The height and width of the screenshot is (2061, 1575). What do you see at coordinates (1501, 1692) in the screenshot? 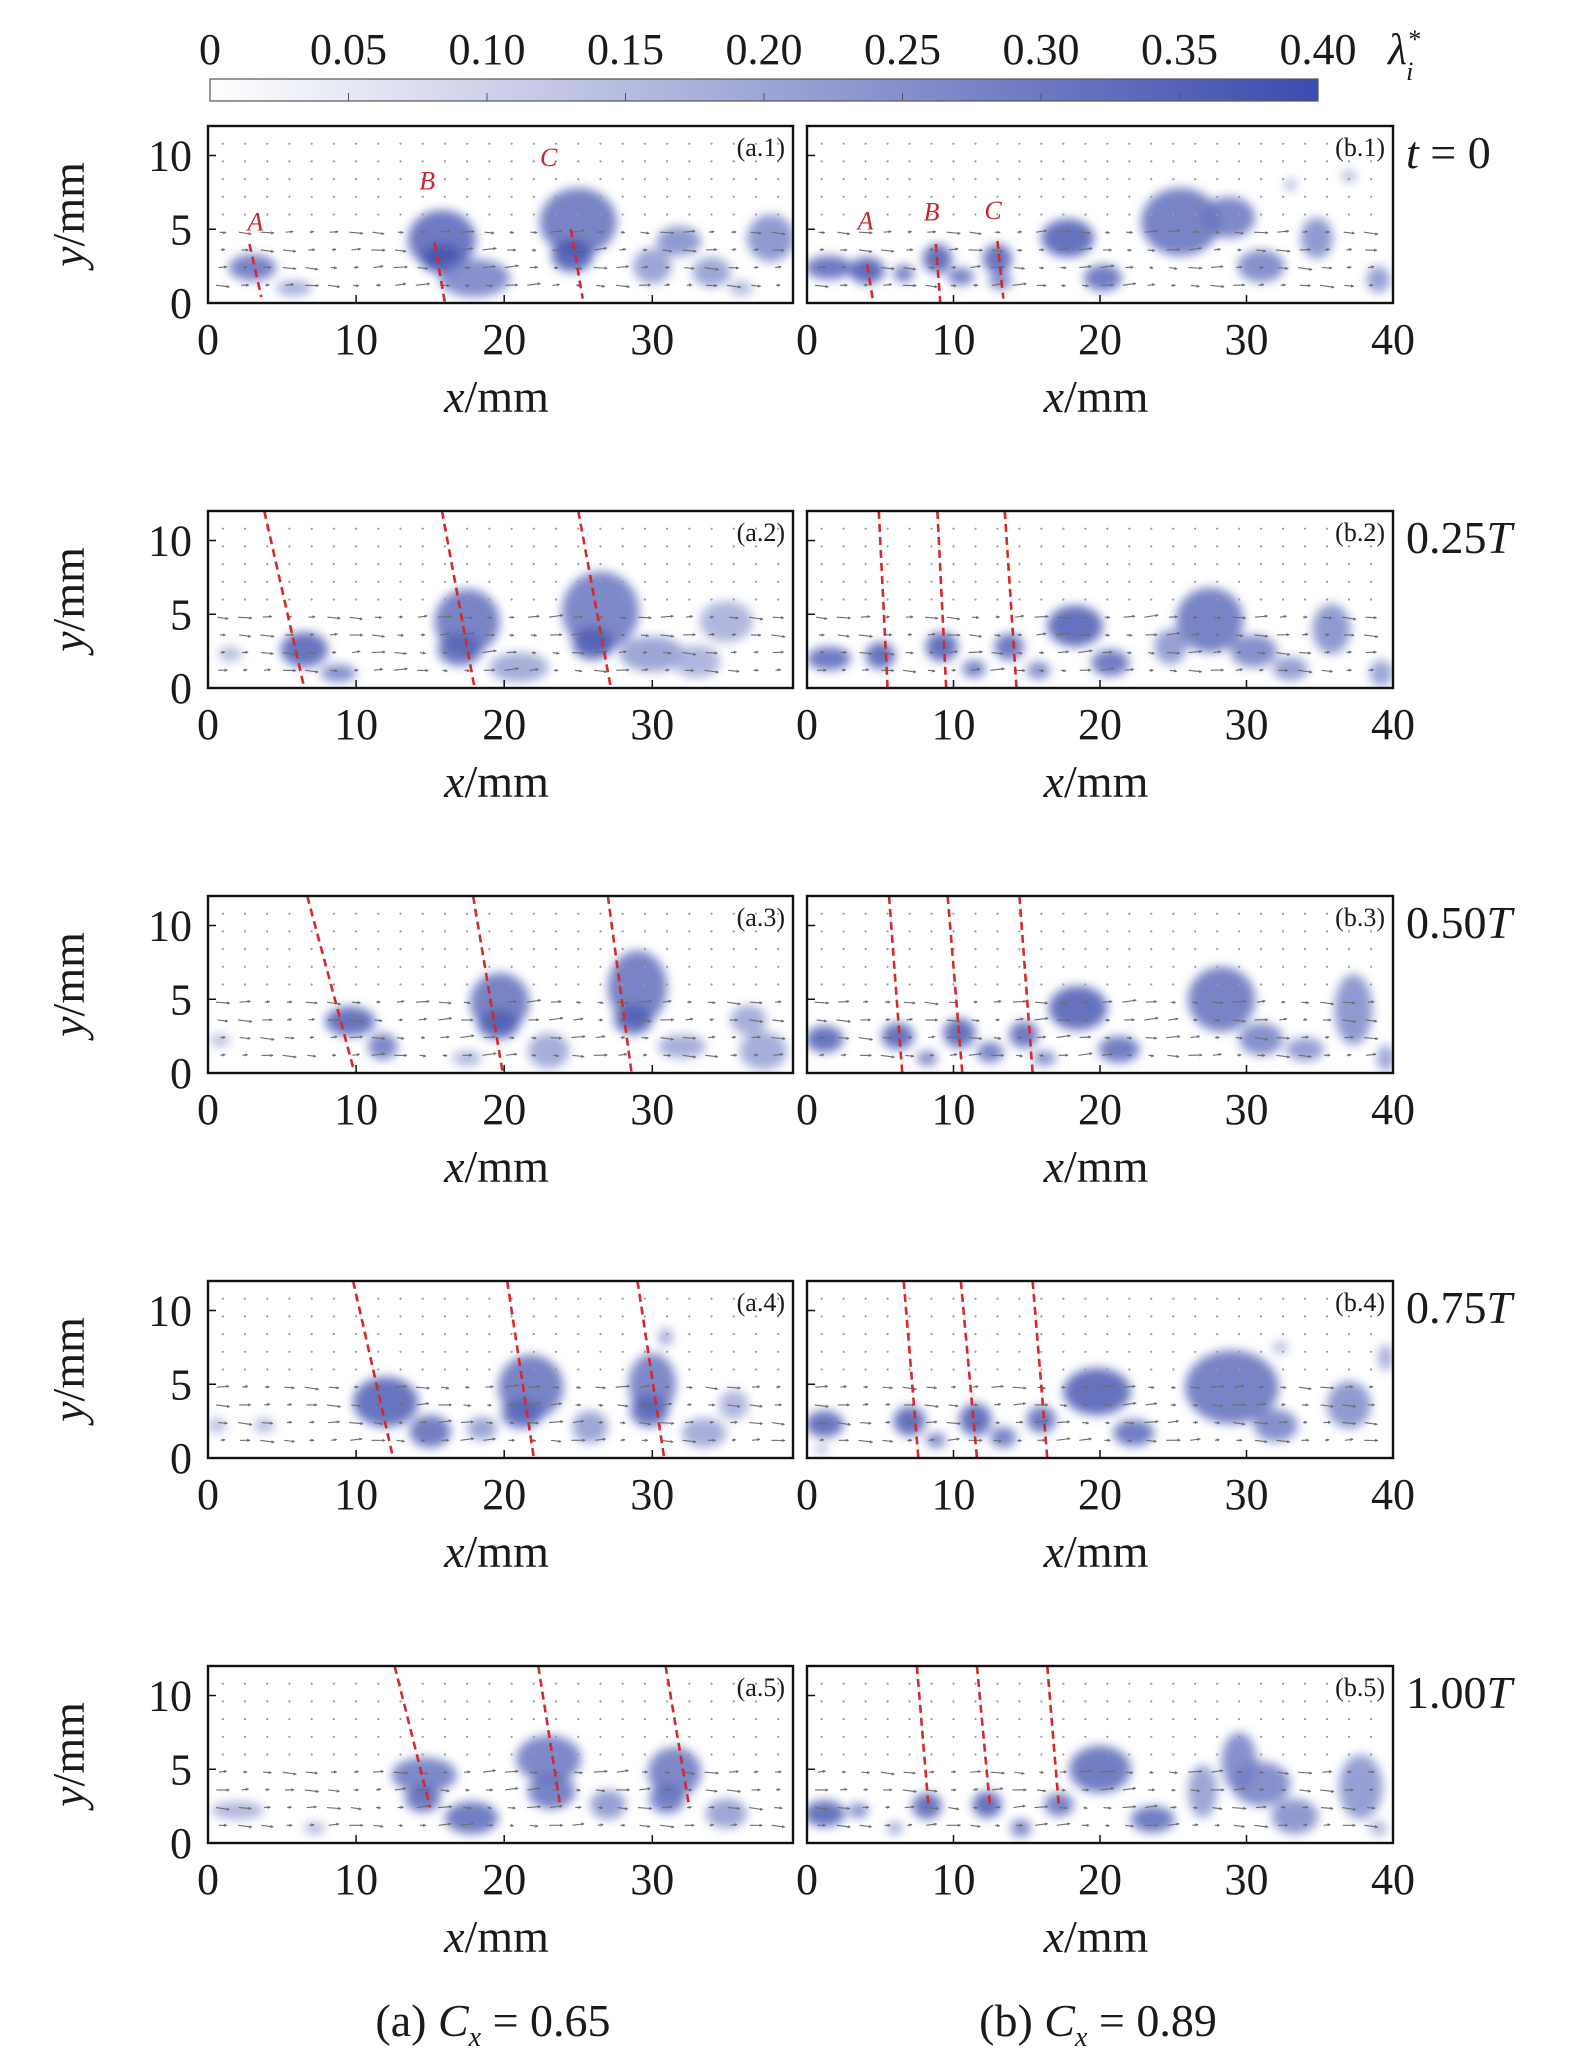
I see `time-label-period: T` at bounding box center [1501, 1692].